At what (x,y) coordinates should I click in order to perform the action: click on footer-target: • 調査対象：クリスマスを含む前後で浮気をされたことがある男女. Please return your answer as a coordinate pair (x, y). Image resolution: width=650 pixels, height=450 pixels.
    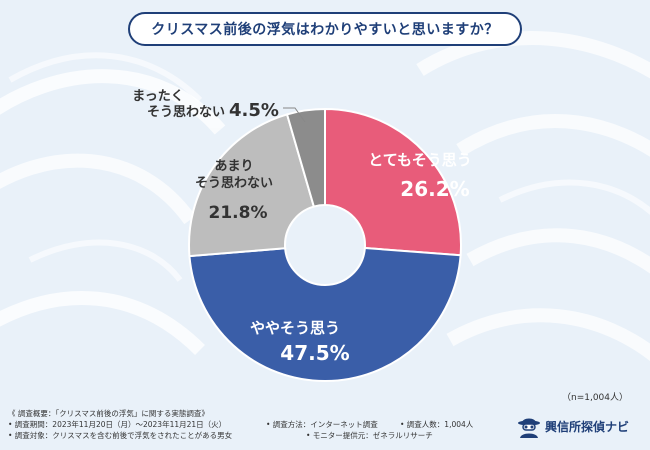
    Looking at the image, I should click on (120, 435).